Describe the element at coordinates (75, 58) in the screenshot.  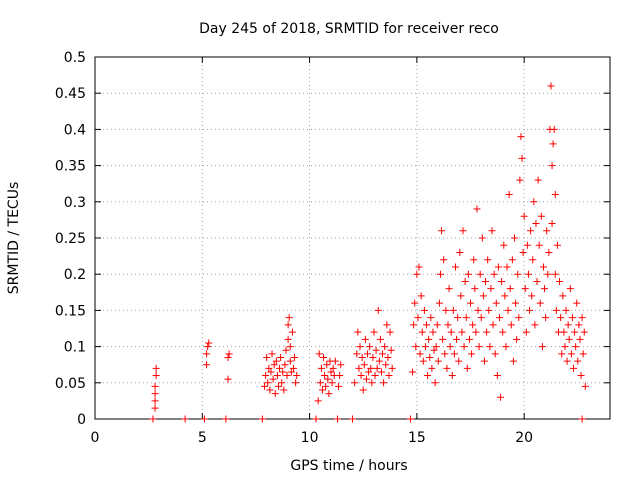
I see `y-tick-label: 0.5` at that location.